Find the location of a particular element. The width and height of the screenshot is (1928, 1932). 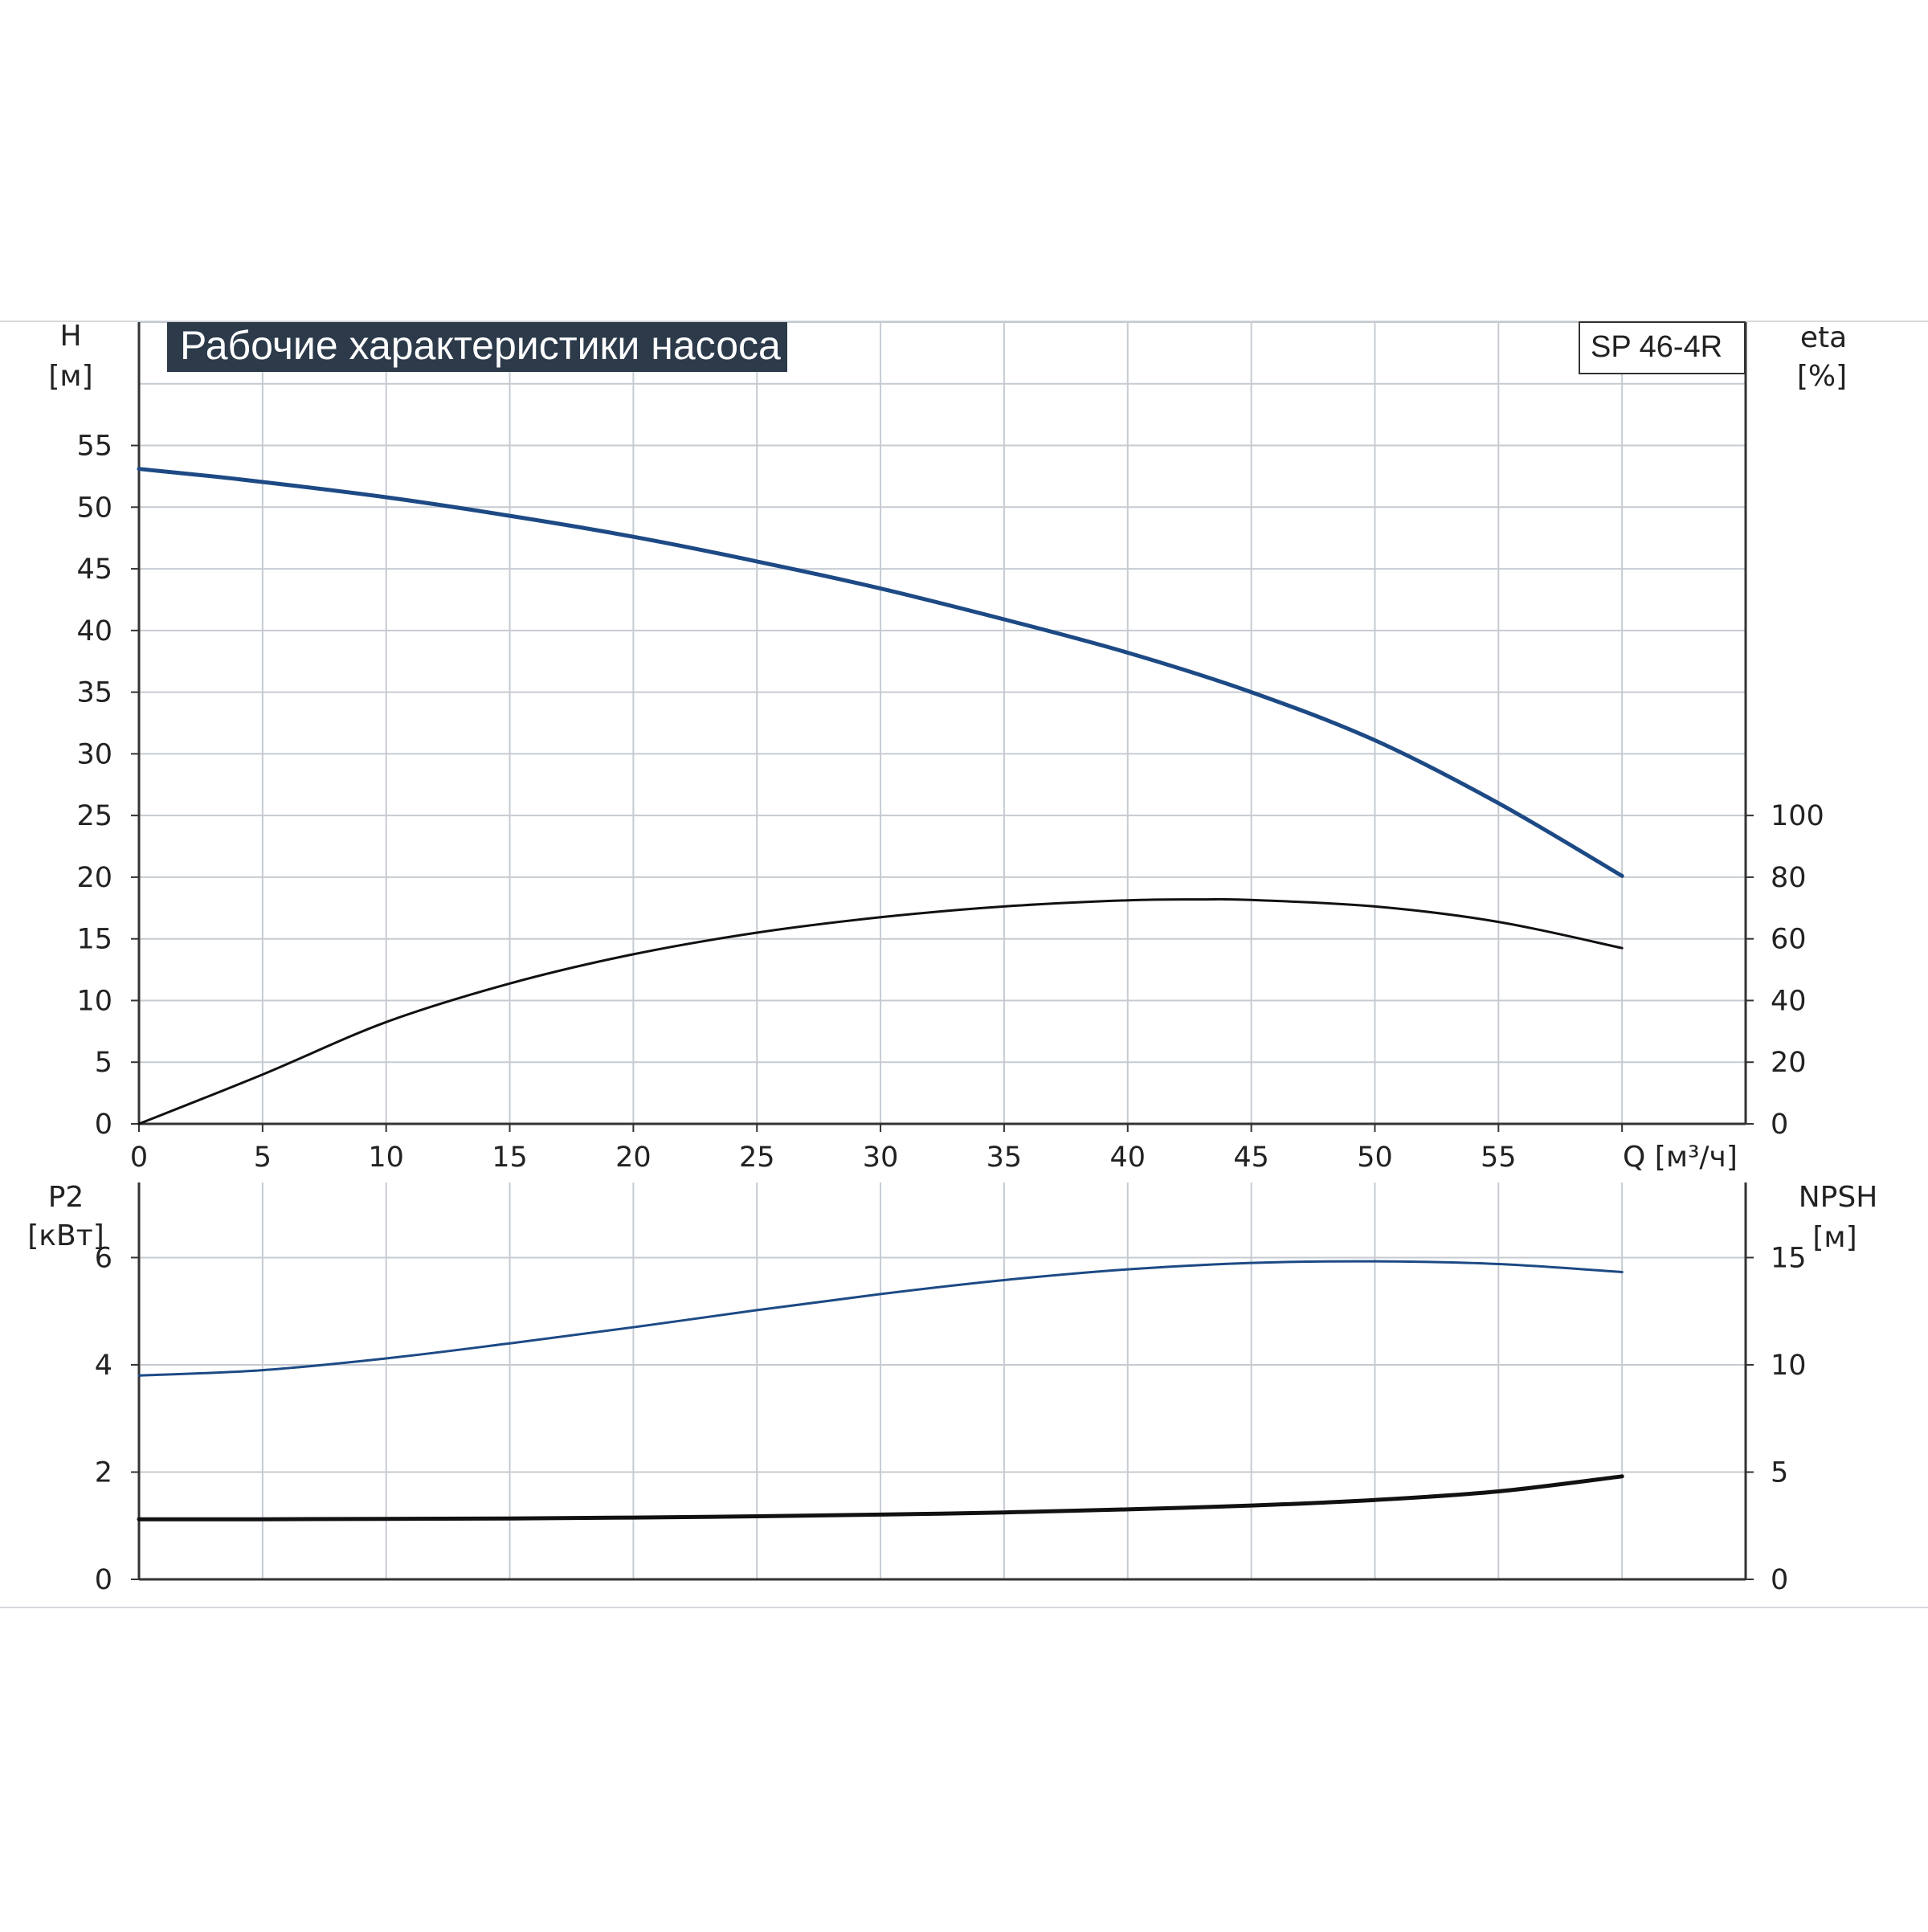

y-right-tick-label-top: 100 is located at coordinates (1797, 816).